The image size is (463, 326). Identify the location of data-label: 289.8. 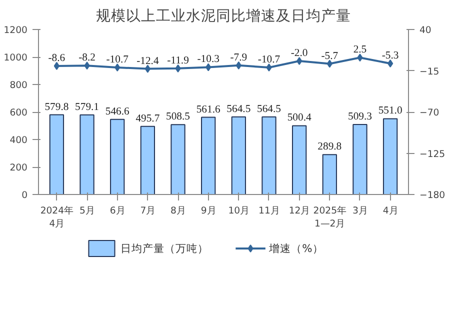
(330, 147).